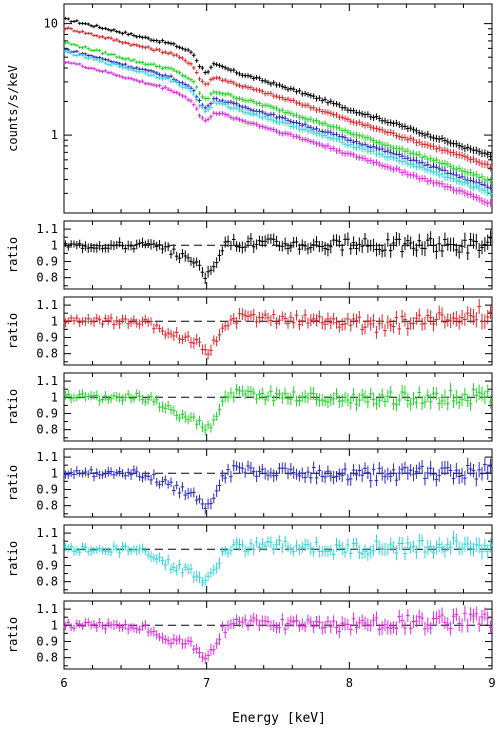 This screenshot has width=498, height=729. Describe the element at coordinates (51, 24) in the screenshot. I see `y-tick-label: 10` at that location.